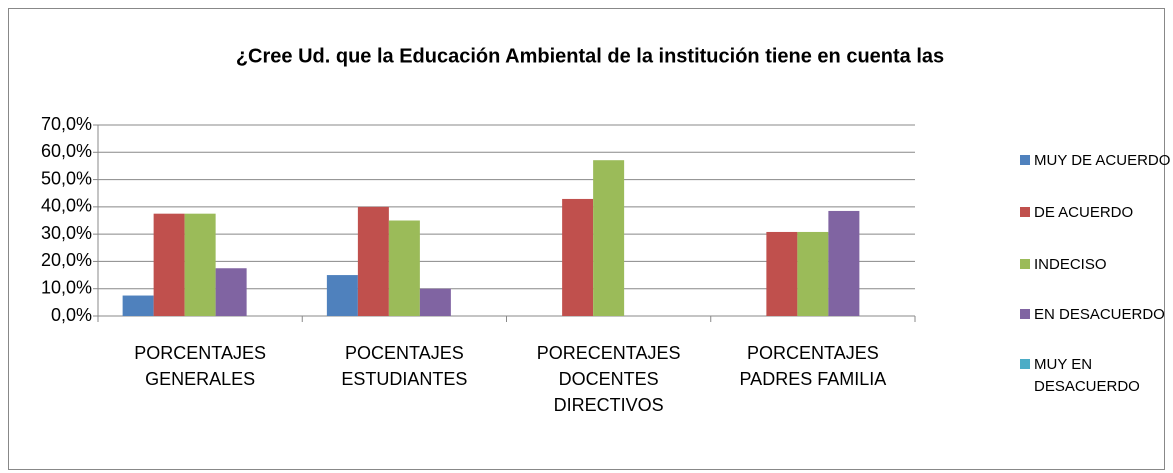 The image size is (1173, 473). I want to click on y-tick-label: 40,0%, so click(66, 206).